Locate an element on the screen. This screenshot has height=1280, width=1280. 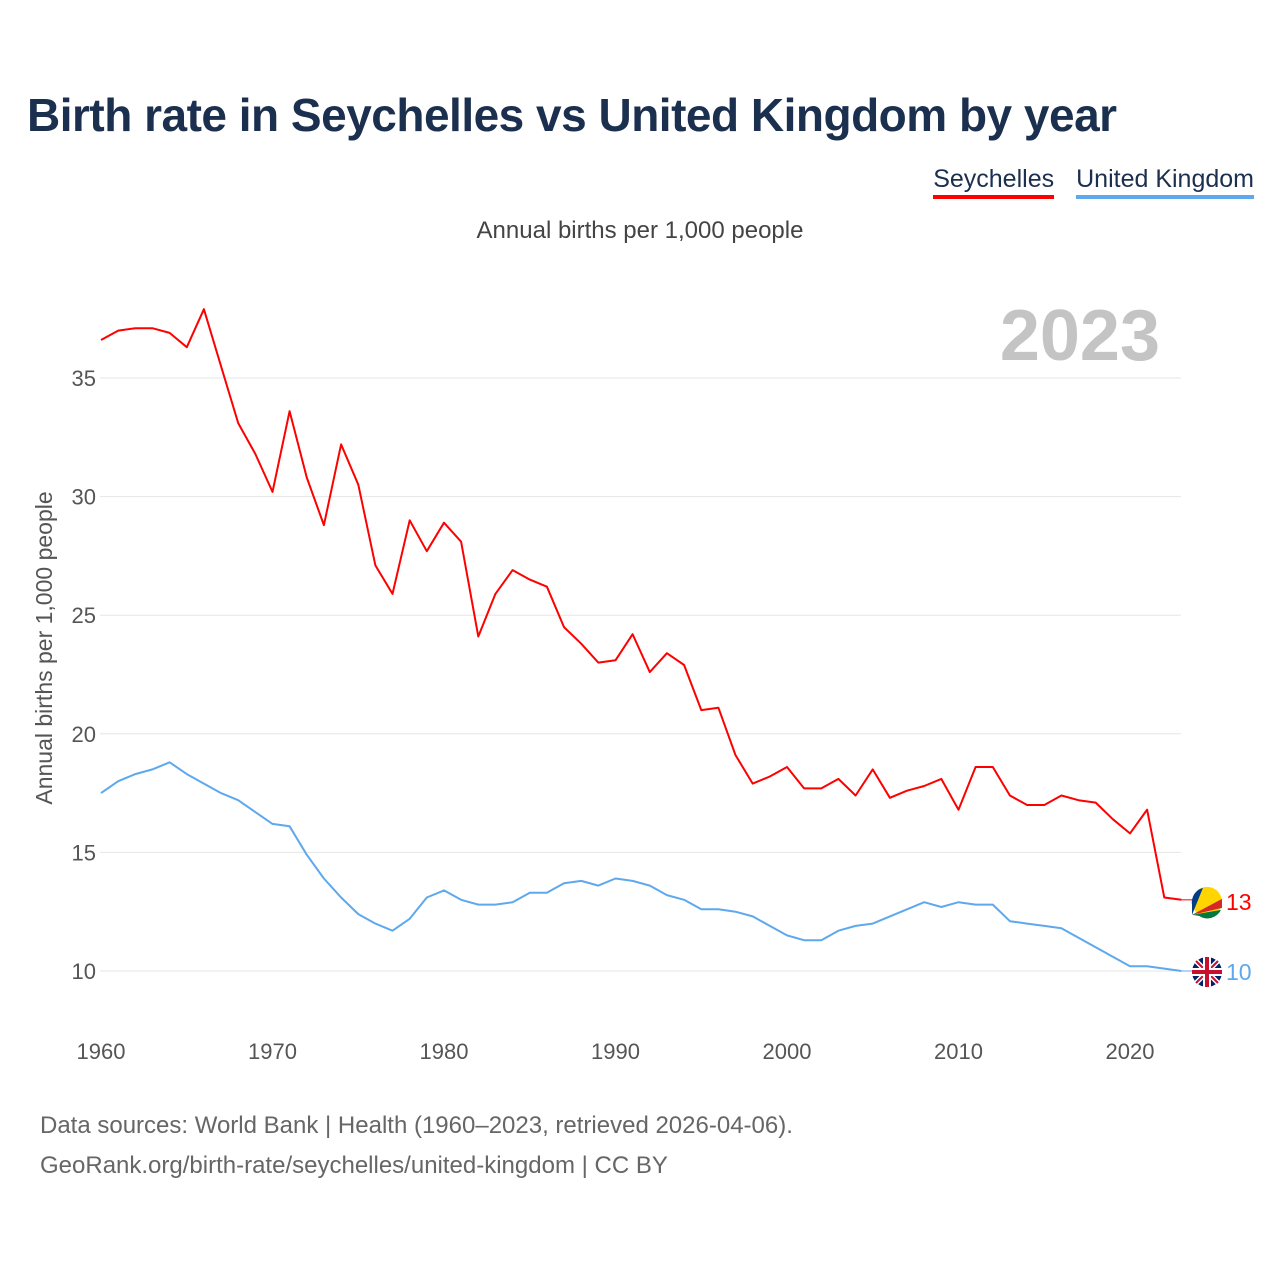
x-tick-label: 2000 is located at coordinates (787, 1051).